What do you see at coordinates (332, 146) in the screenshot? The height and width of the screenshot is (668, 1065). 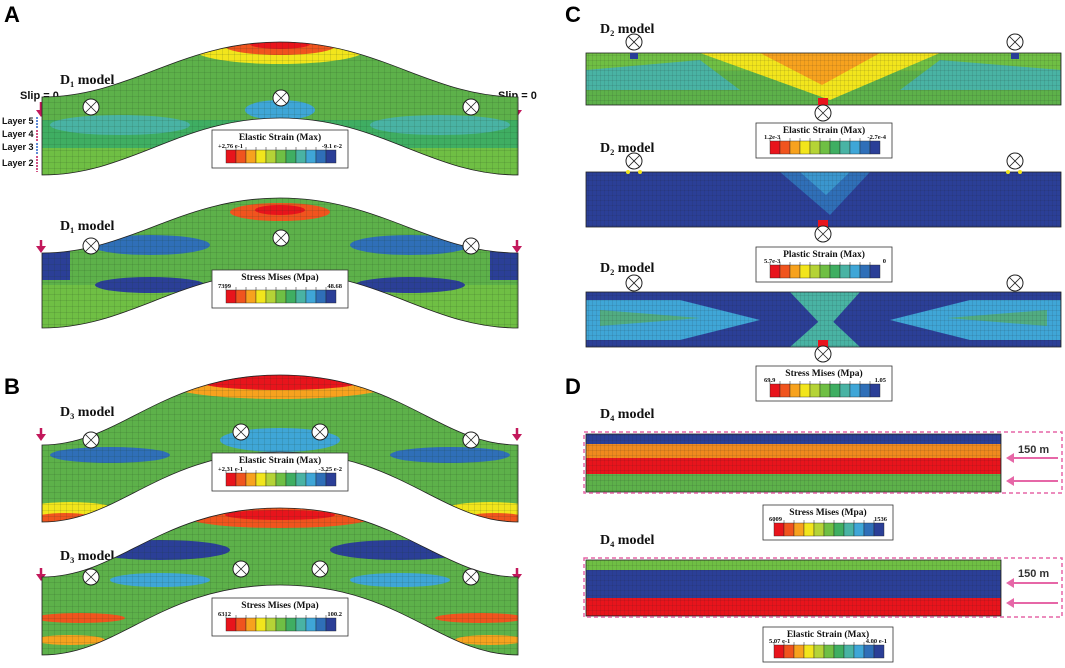 I see `legend-max: -9.1 e-2` at bounding box center [332, 146].